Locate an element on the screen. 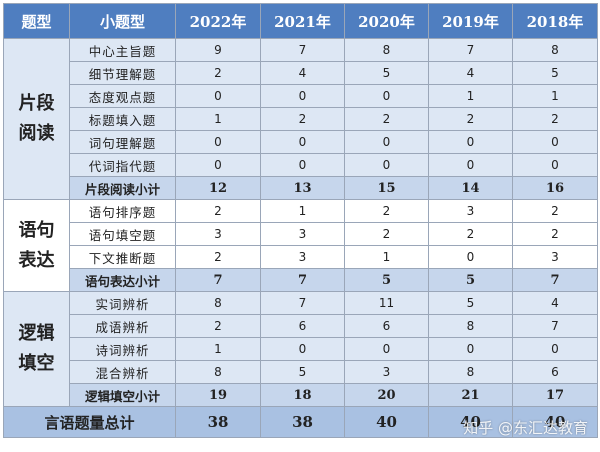 This screenshot has width=600, height=452. subtype-label: 下文推断题 is located at coordinates (122, 257).